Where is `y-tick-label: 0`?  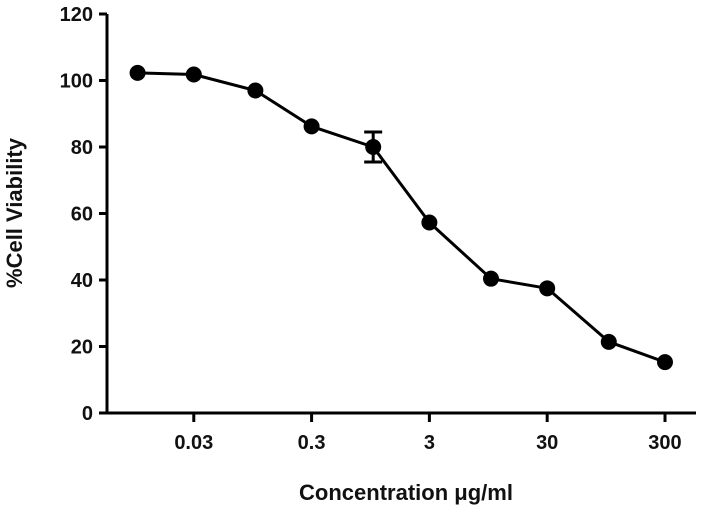
y-tick-label: 0 is located at coordinates (87, 414).